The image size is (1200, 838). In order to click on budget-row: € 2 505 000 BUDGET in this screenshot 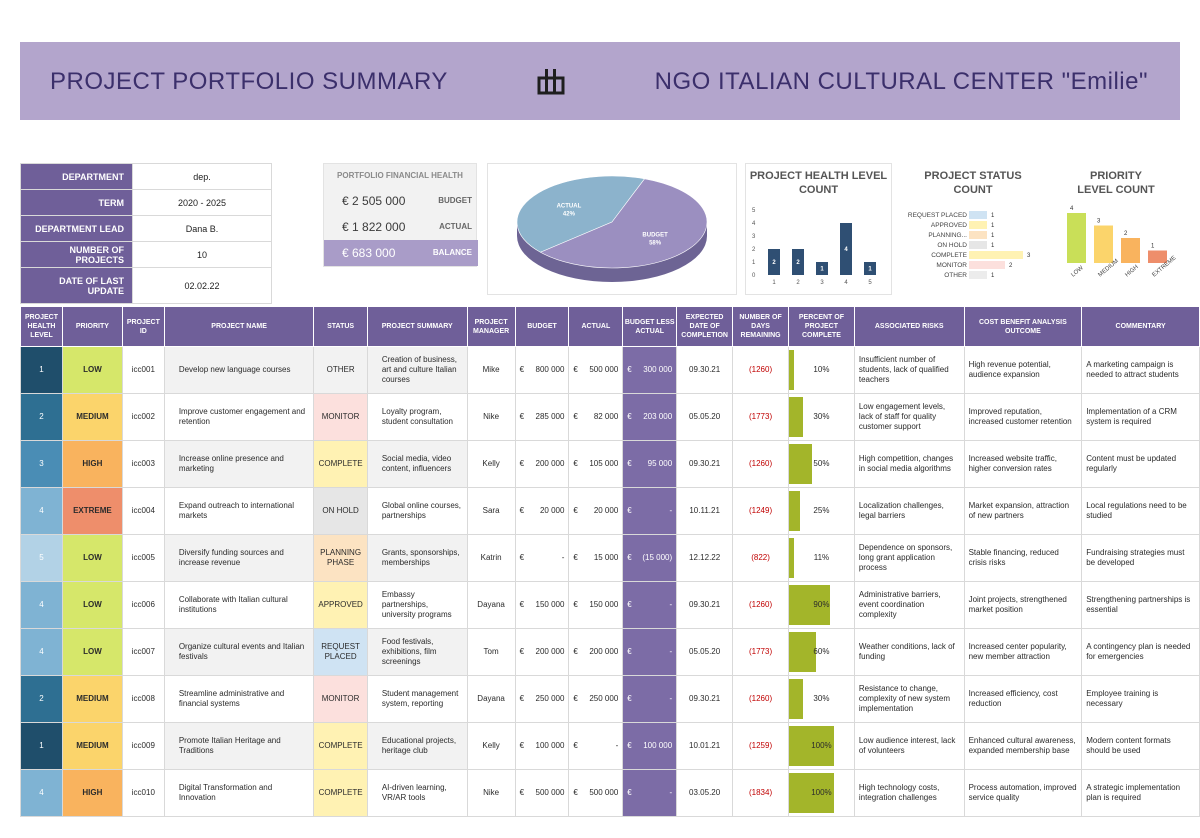, I will do `click(401, 201)`.